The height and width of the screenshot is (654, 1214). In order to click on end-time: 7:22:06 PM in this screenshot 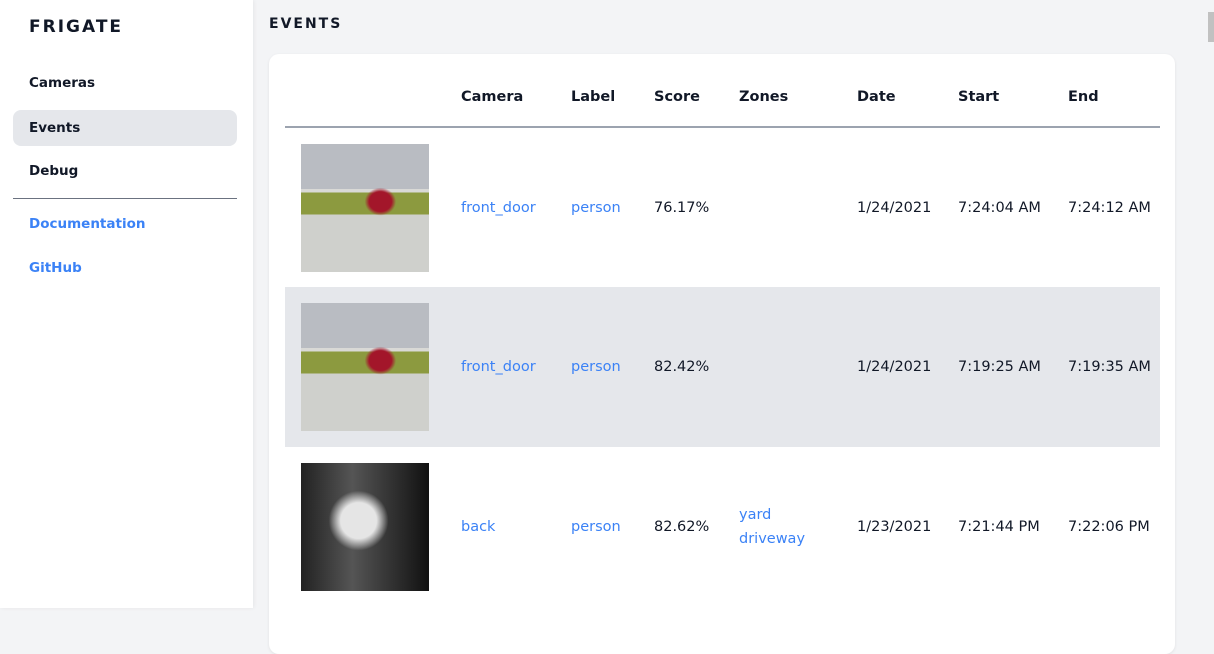, I will do `click(1109, 527)`.